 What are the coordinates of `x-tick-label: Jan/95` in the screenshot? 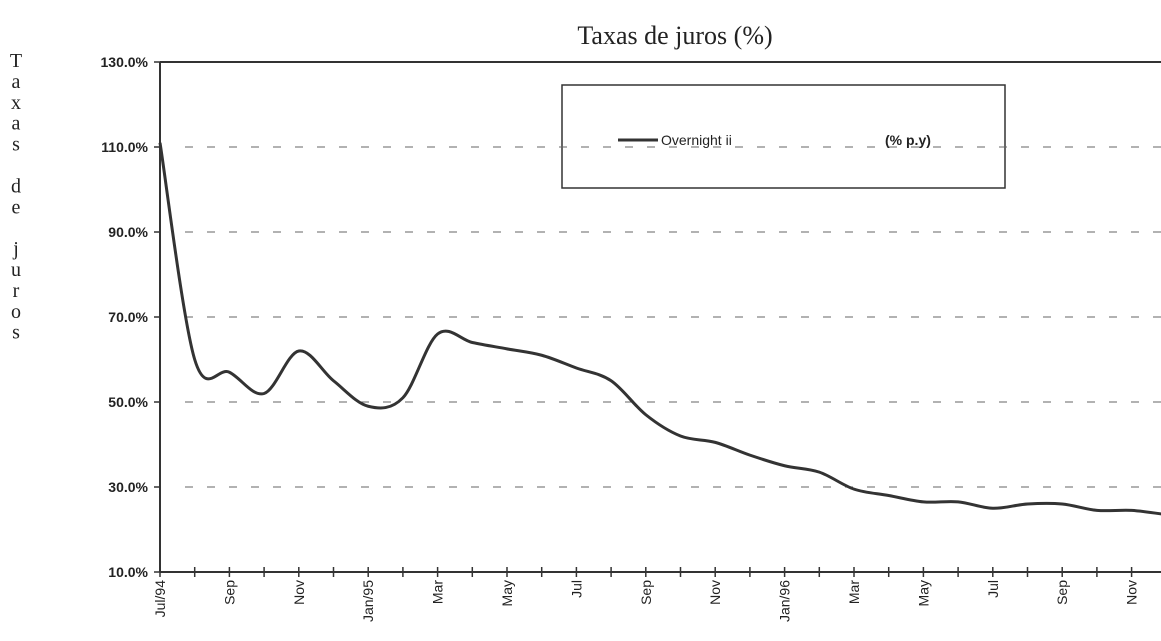 It's located at (368, 601).